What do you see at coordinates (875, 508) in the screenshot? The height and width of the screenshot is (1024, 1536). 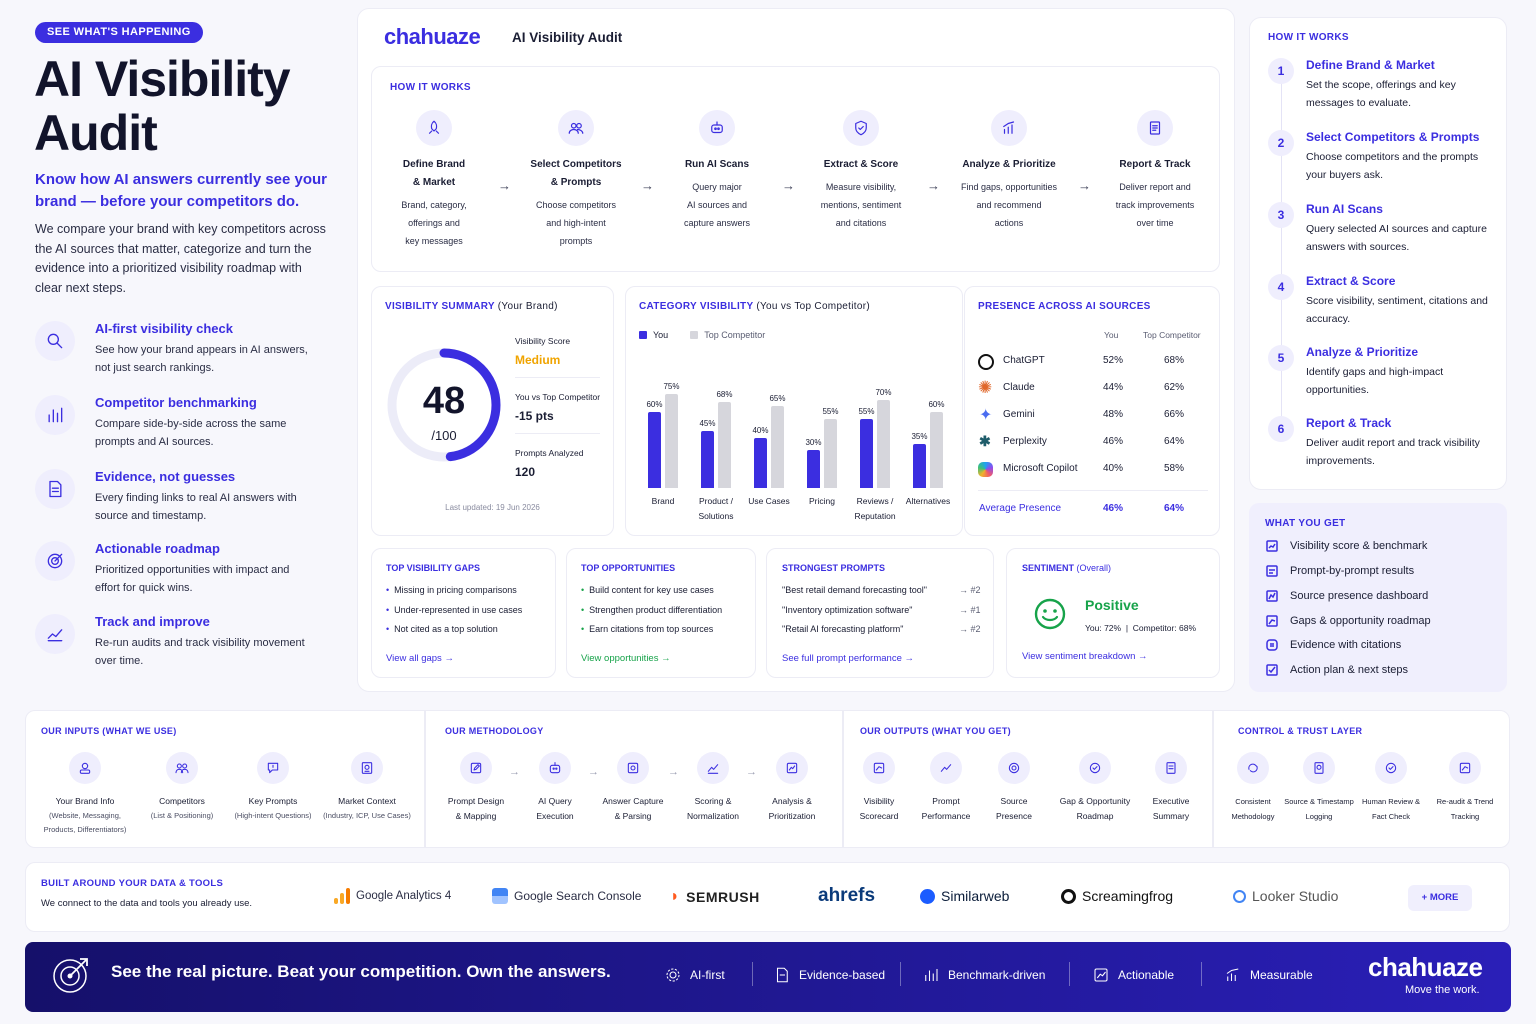 I see `category-label: Reviews / Reputation` at bounding box center [875, 508].